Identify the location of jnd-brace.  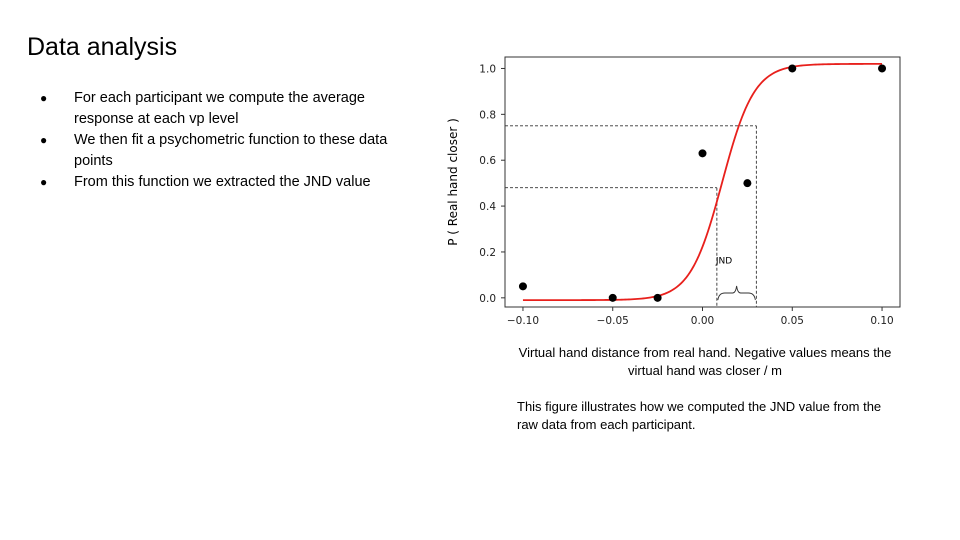
(736, 293).